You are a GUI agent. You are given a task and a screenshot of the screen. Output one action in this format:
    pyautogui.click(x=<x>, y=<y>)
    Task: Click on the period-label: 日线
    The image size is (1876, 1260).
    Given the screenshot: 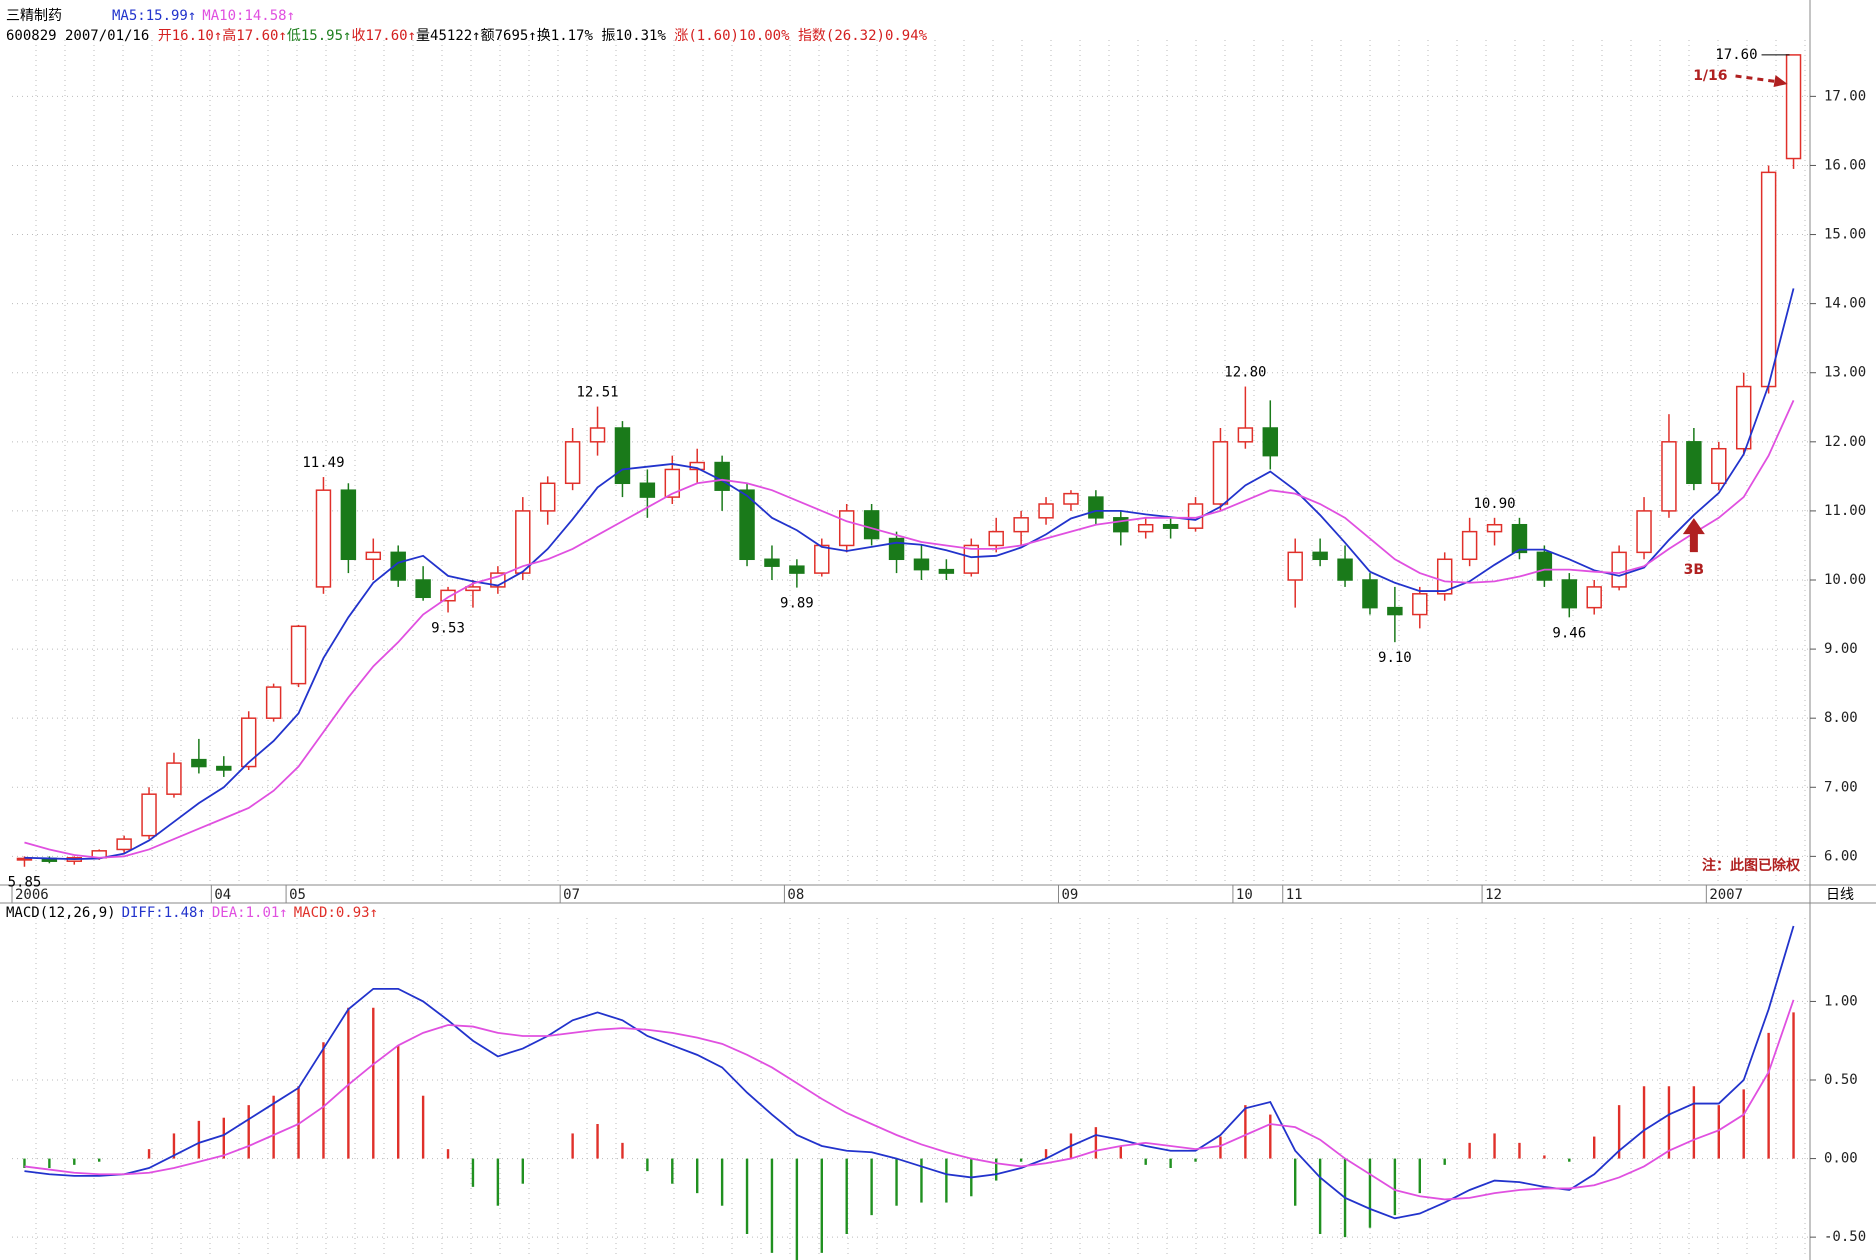 What is the action you would take?
    pyautogui.click(x=1840, y=895)
    